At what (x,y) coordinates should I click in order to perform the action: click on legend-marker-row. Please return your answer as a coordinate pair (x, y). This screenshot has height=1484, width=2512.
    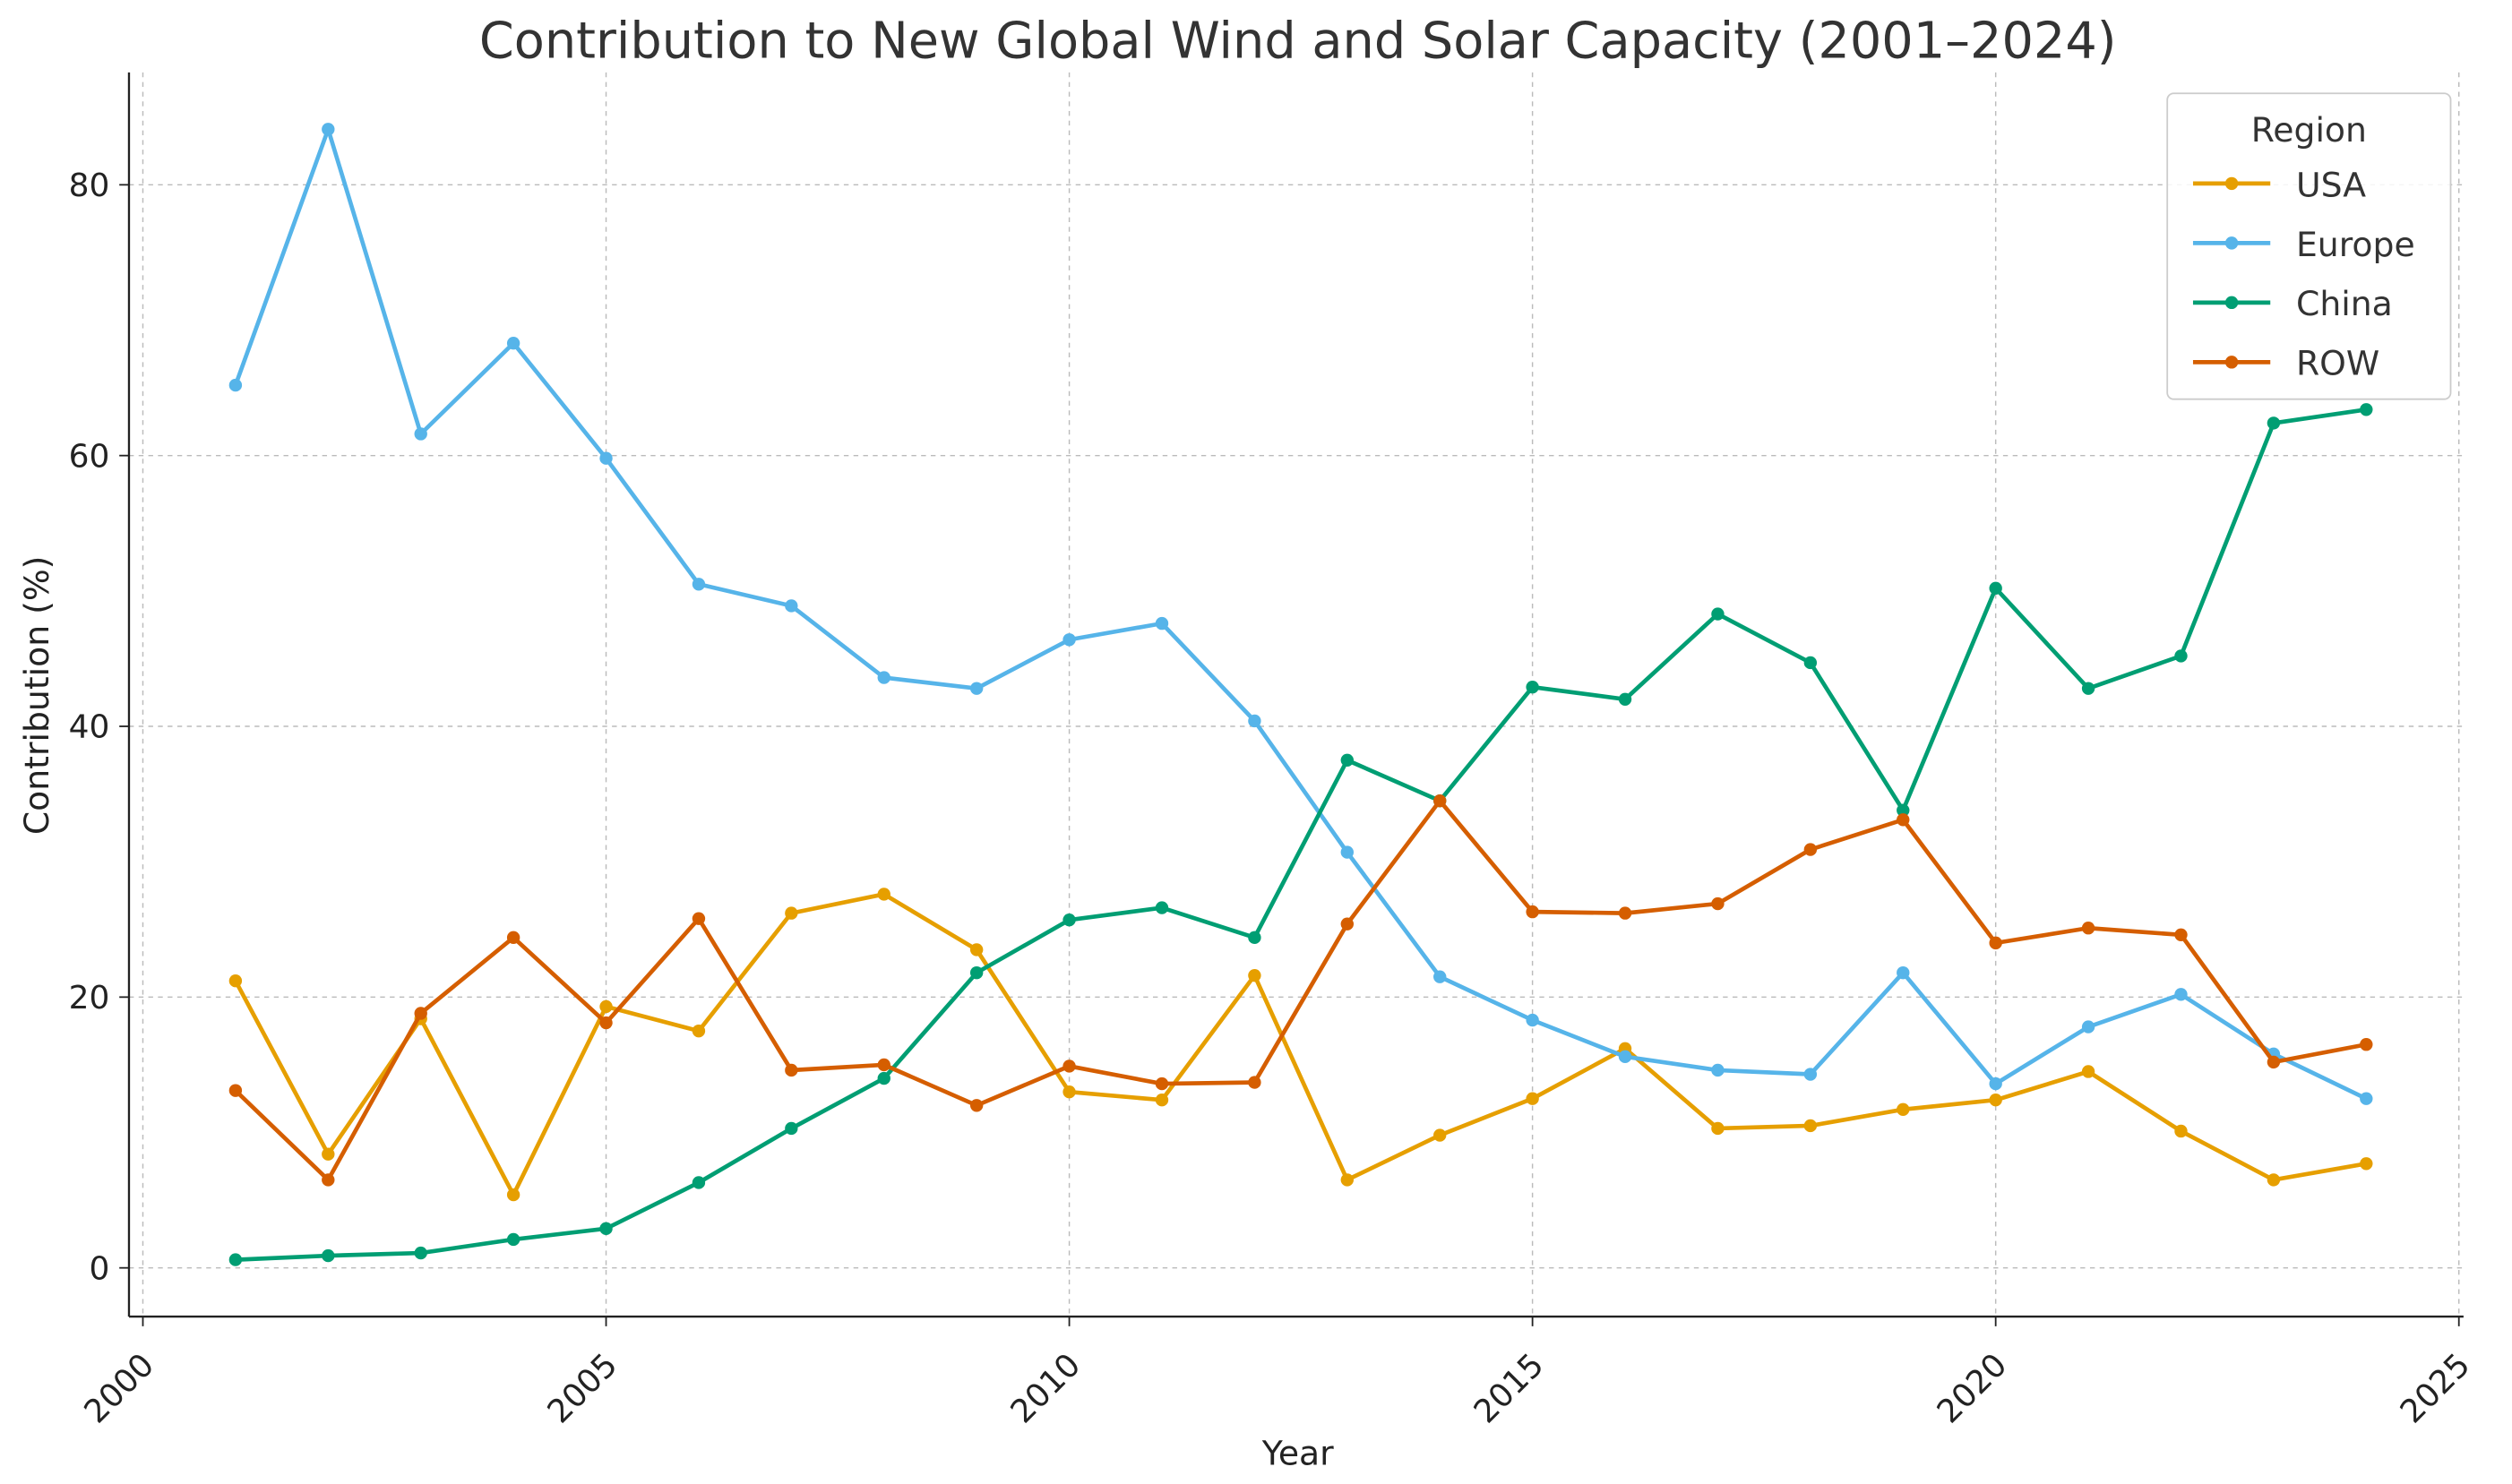
    Looking at the image, I should click on (2231, 362).